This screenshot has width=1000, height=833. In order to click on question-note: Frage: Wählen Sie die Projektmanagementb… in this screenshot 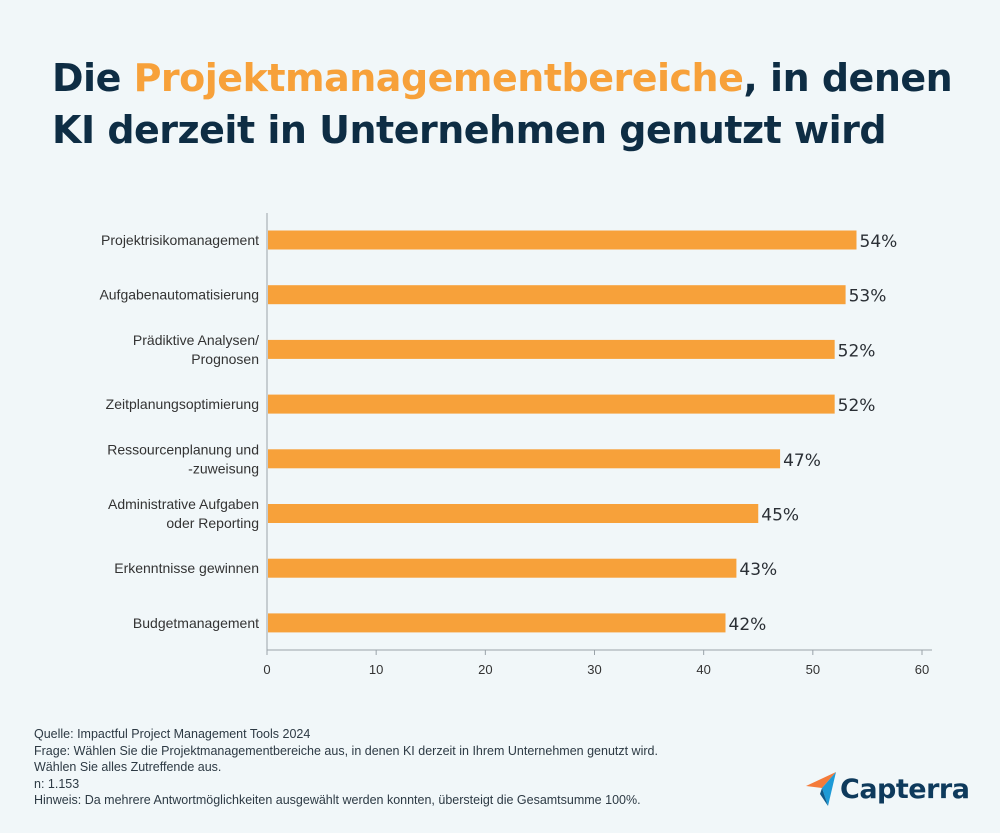, I will do `click(346, 750)`.